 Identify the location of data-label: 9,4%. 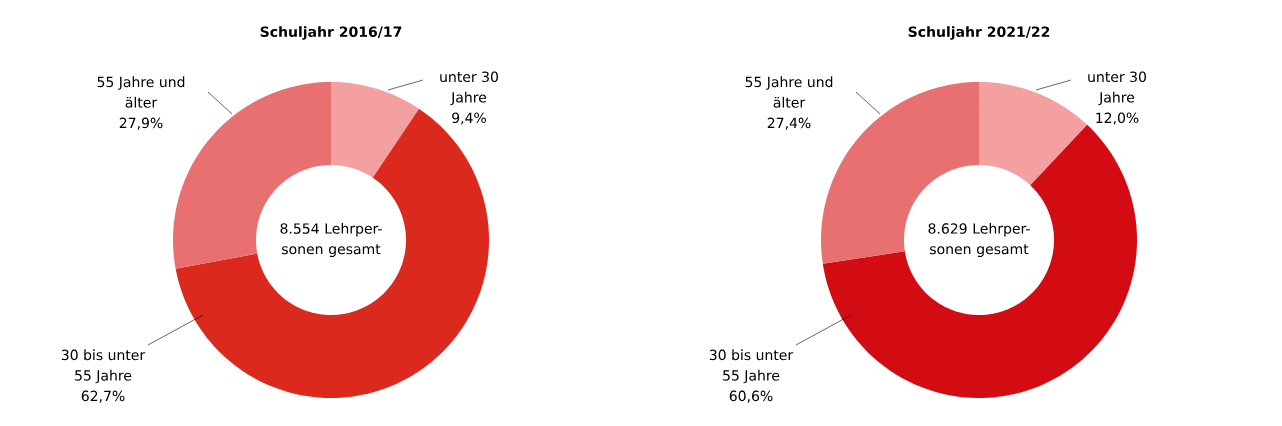
(469, 118).